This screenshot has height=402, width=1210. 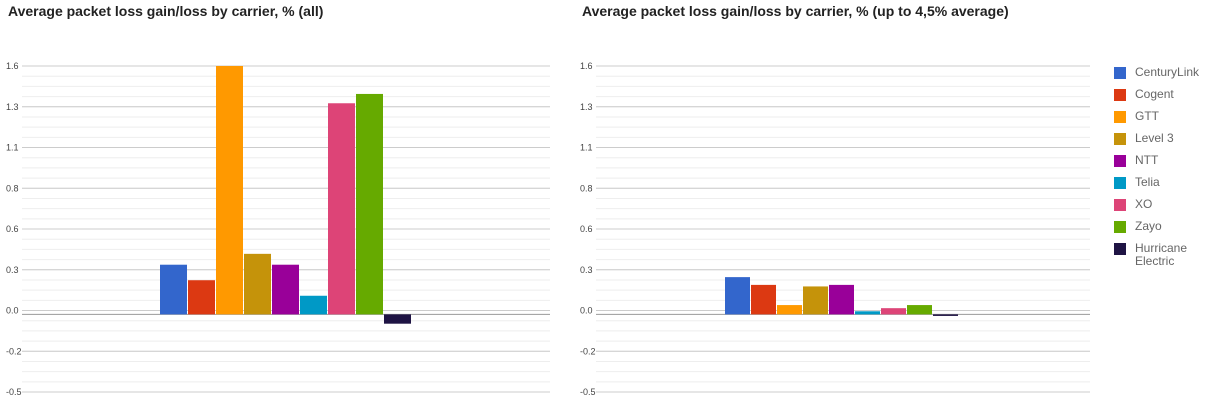 I want to click on legend-item-level-3: Level 3, so click(x=1162, y=143).